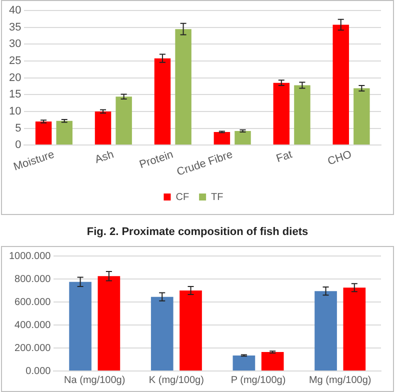 Image resolution: width=395 pixels, height=392 pixels. What do you see at coordinates (156, 160) in the screenshot?
I see `x-tick-label: Protein` at bounding box center [156, 160].